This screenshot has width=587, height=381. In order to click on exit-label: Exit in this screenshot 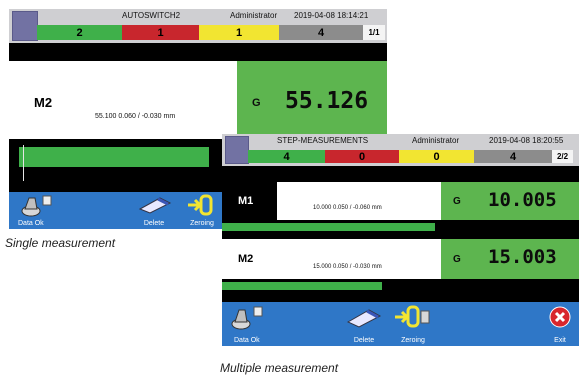, I will do `click(560, 340)`.